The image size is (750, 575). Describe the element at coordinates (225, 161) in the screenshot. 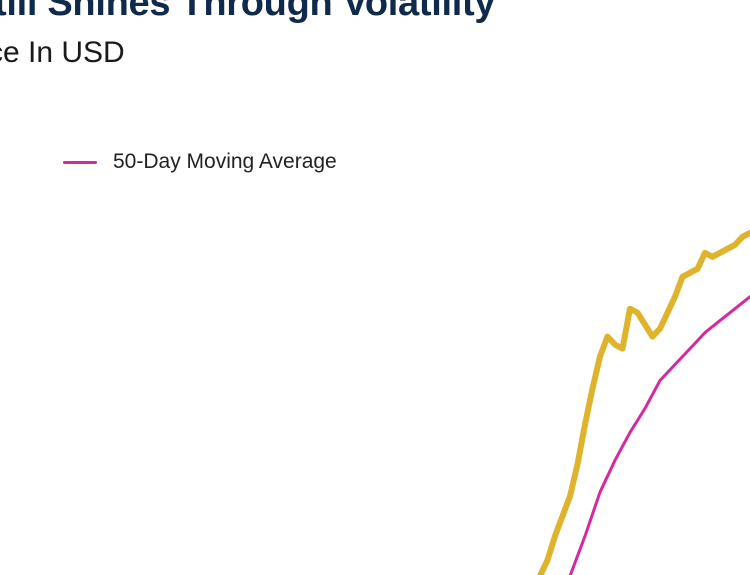

I see `legend-label-moving-average: 50-Day Moving Average` at that location.